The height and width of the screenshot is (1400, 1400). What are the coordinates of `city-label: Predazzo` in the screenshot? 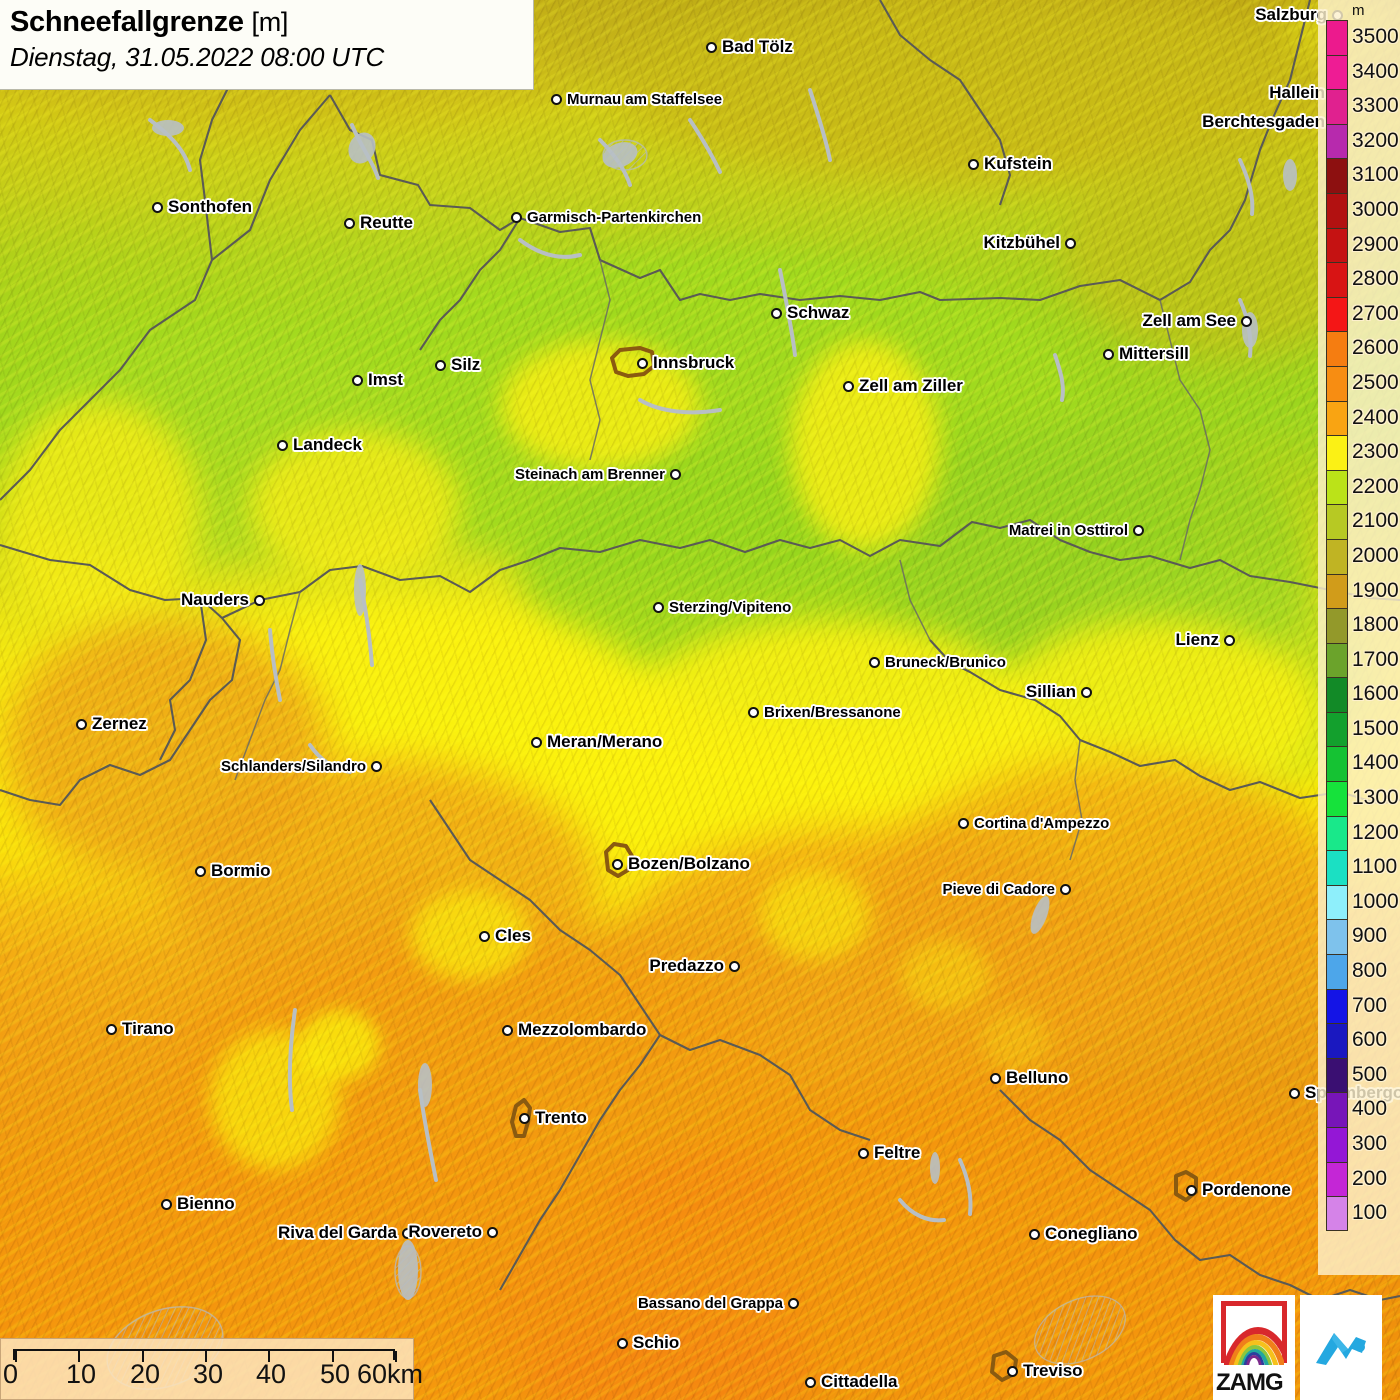 It's located at (694, 966).